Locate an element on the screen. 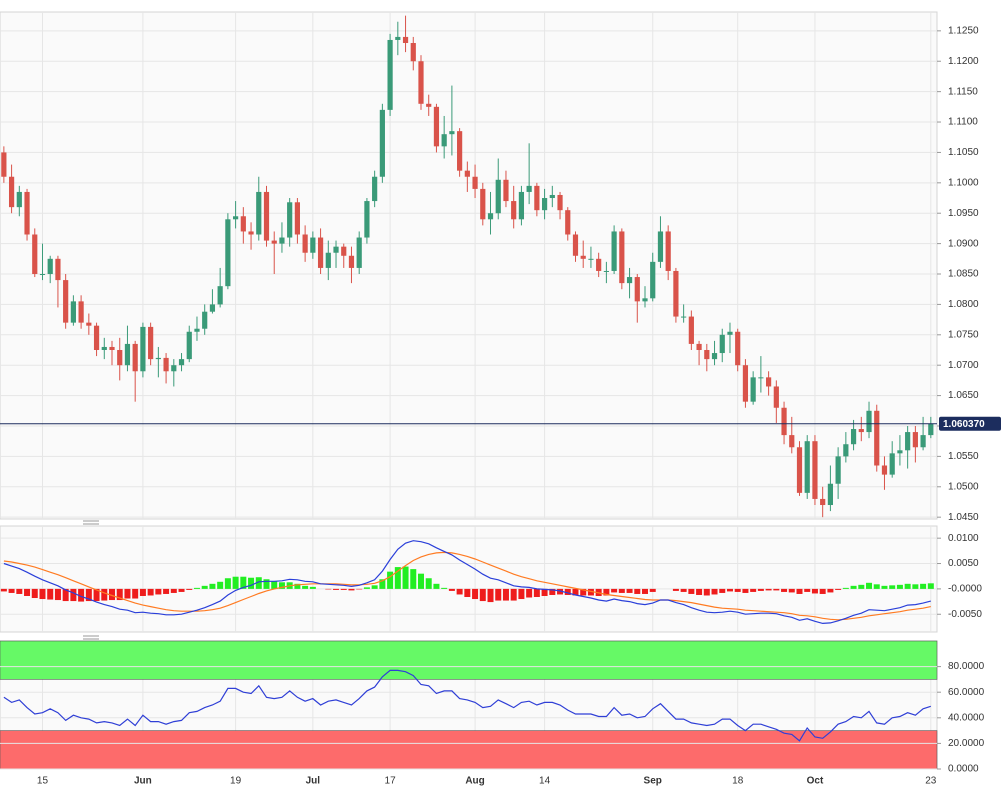 The height and width of the screenshot is (797, 1003). y-tick-label: 1.0700 is located at coordinates (963, 365).